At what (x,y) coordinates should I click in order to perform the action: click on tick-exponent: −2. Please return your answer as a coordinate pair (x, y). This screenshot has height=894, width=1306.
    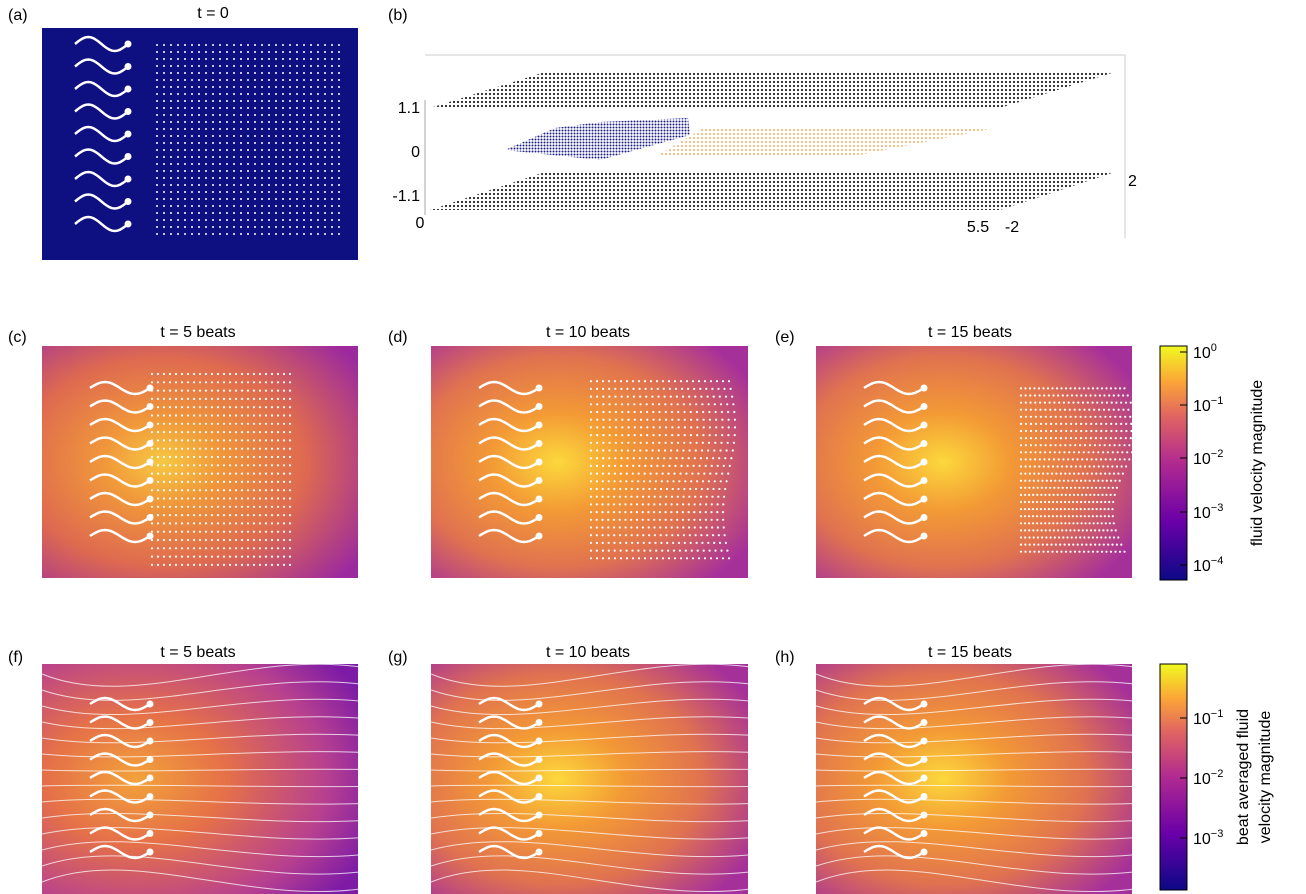
    Looking at the image, I should click on (1217, 454).